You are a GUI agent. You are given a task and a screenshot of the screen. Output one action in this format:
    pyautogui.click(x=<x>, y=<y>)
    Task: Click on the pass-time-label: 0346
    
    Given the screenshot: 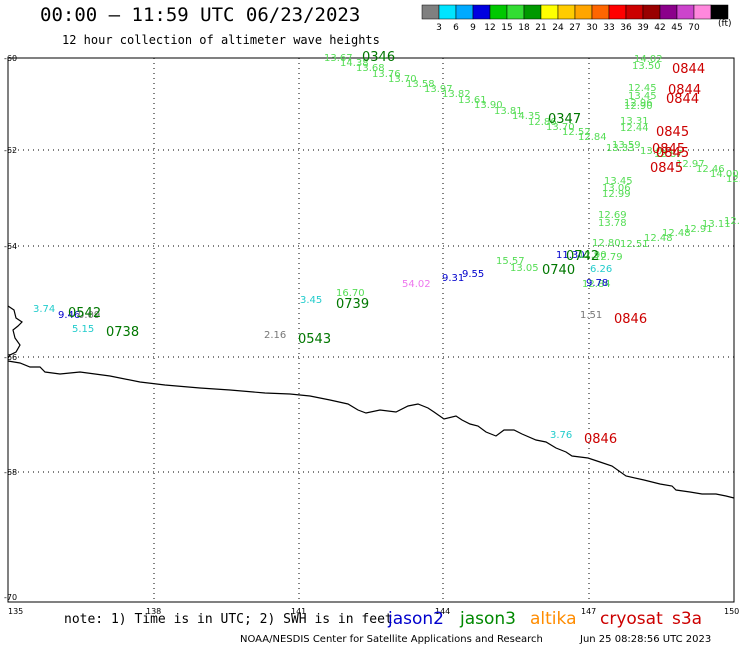 What is the action you would take?
    pyautogui.click(x=378, y=57)
    